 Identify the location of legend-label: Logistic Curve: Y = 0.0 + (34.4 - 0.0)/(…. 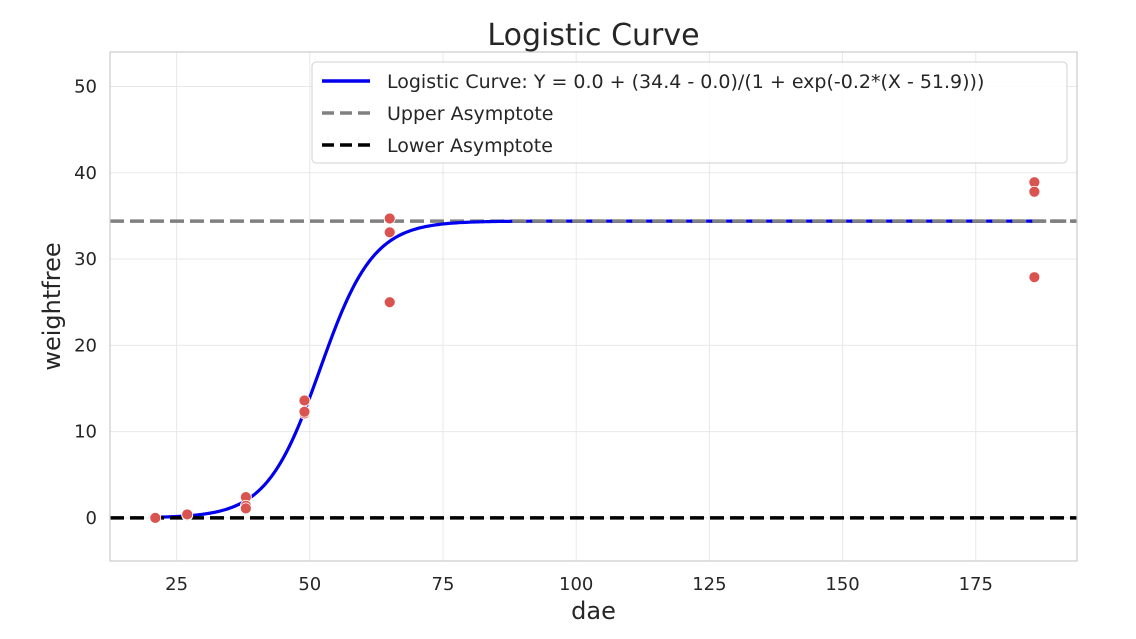
(685, 82).